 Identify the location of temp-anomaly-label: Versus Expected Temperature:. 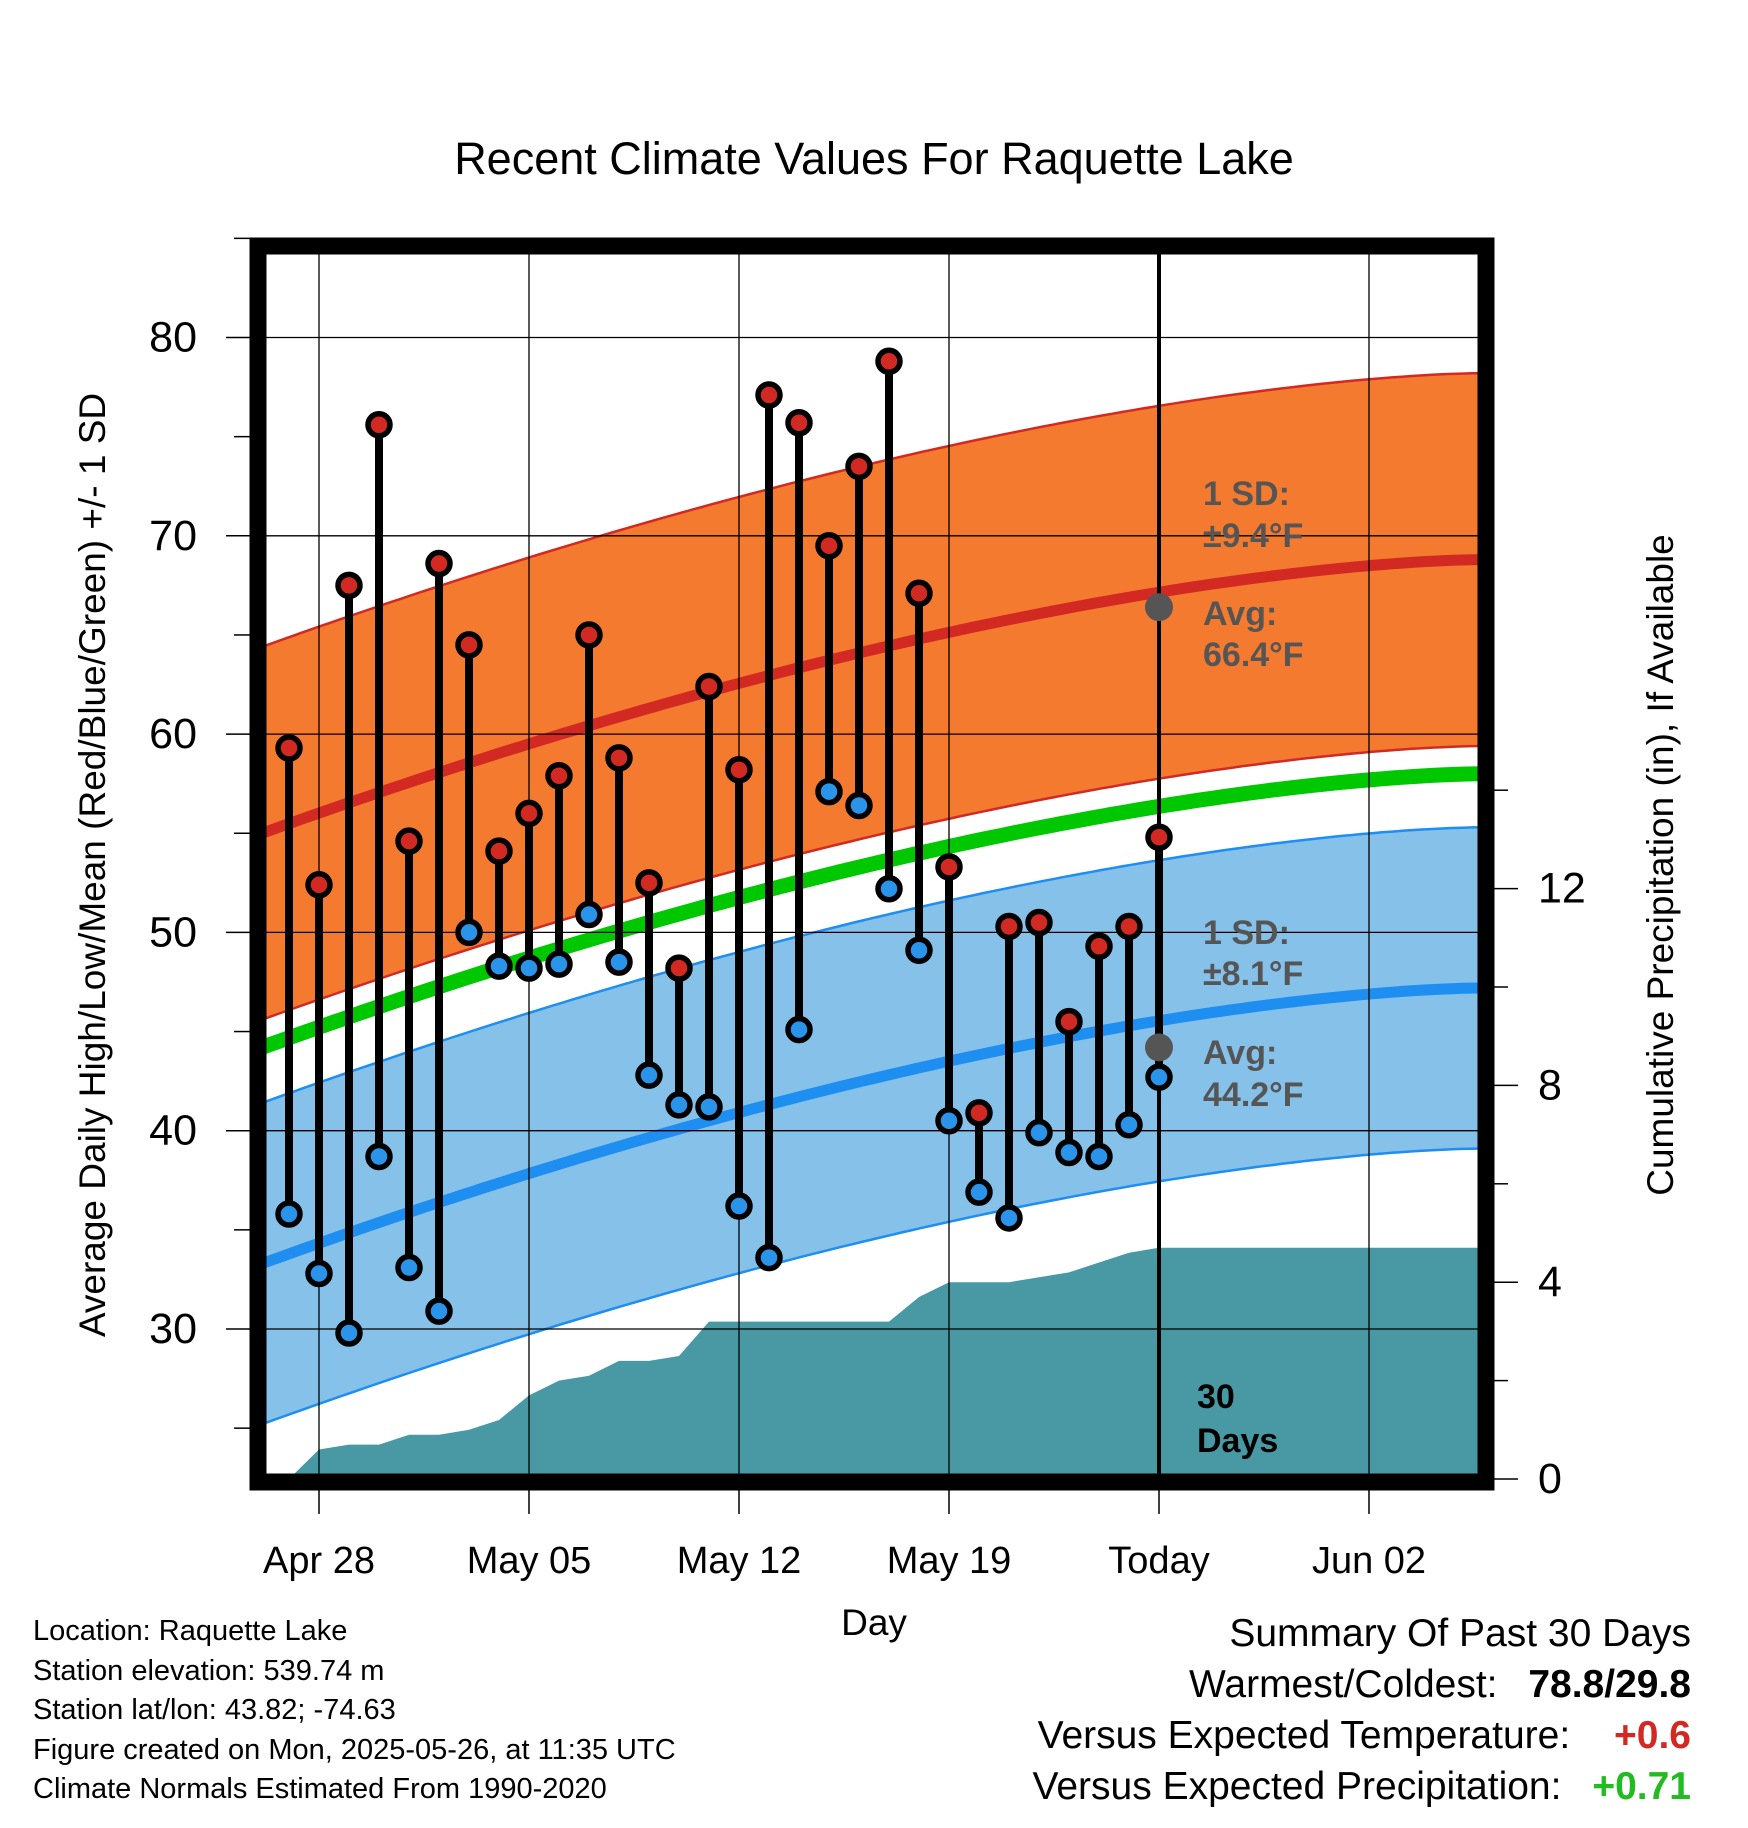
(1304, 1735).